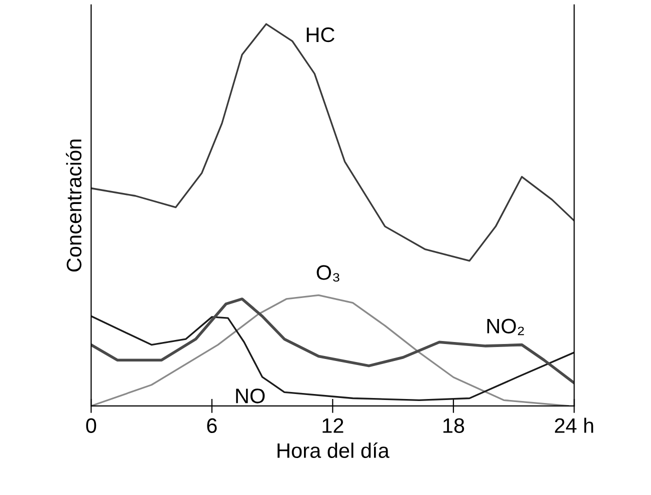 The image size is (651, 495). Describe the element at coordinates (328, 273) in the screenshot. I see `annotation: O₃` at that location.